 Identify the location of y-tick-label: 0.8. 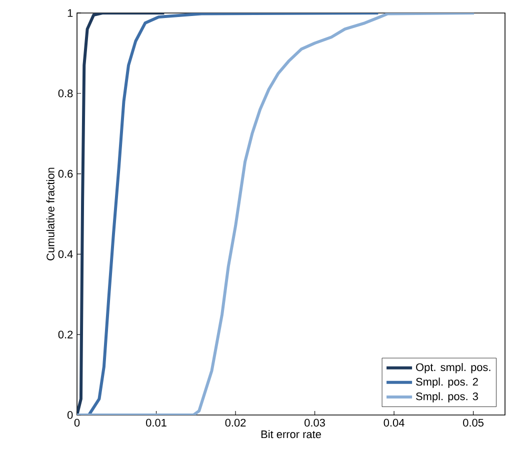
(65, 94).